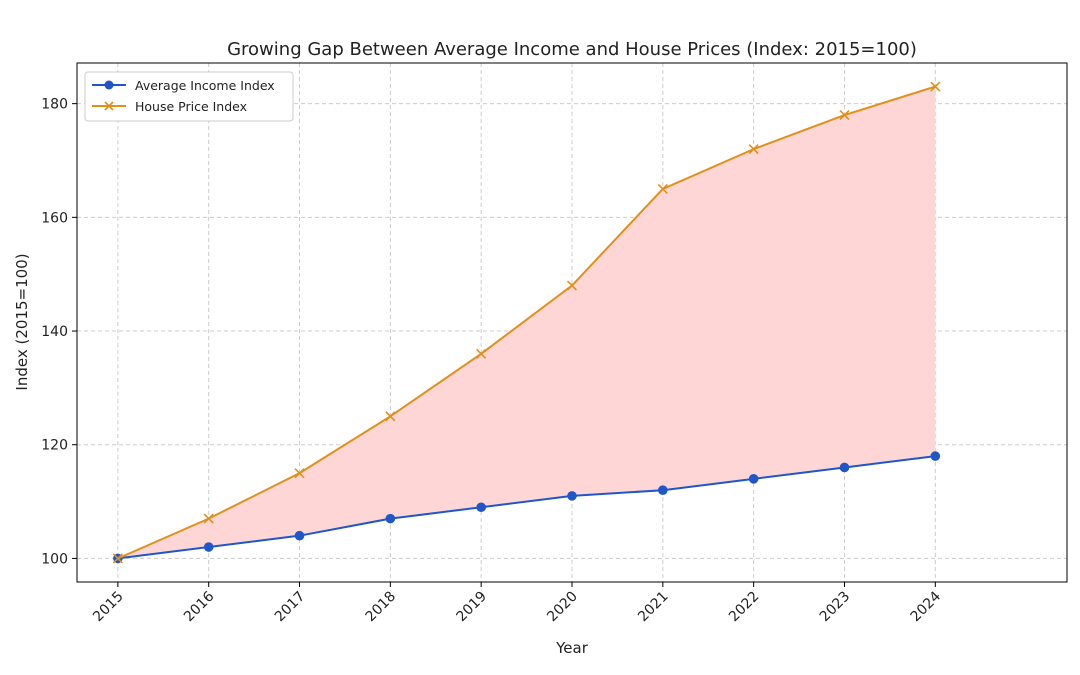  Describe the element at coordinates (191, 106) in the screenshot. I see `legend-label-house: House Price Index` at that location.